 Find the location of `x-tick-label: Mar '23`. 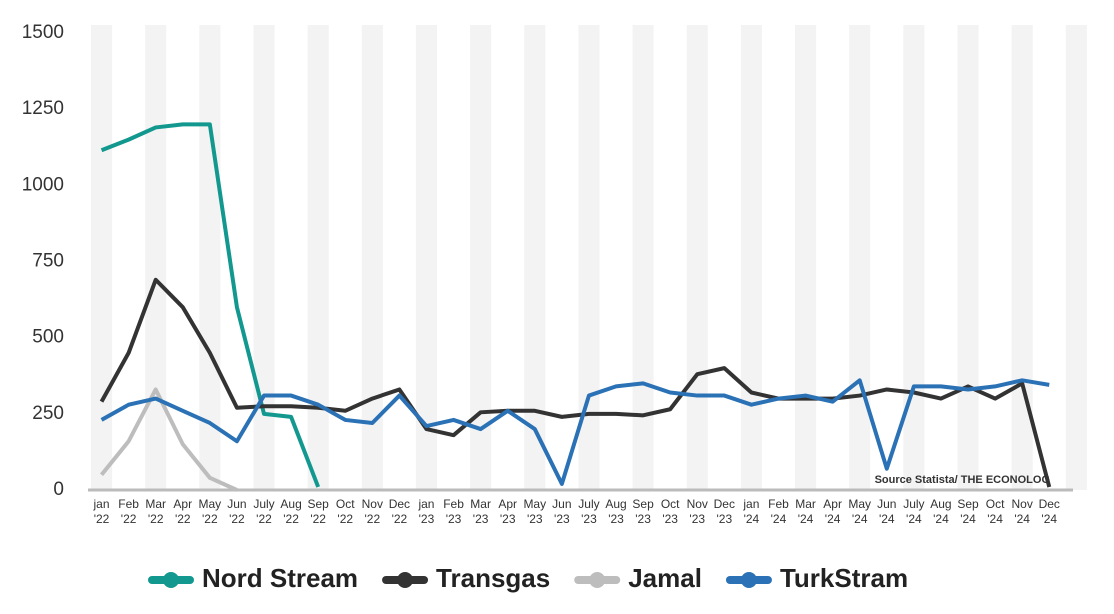

x-tick-label: Mar '23 is located at coordinates (480, 511).